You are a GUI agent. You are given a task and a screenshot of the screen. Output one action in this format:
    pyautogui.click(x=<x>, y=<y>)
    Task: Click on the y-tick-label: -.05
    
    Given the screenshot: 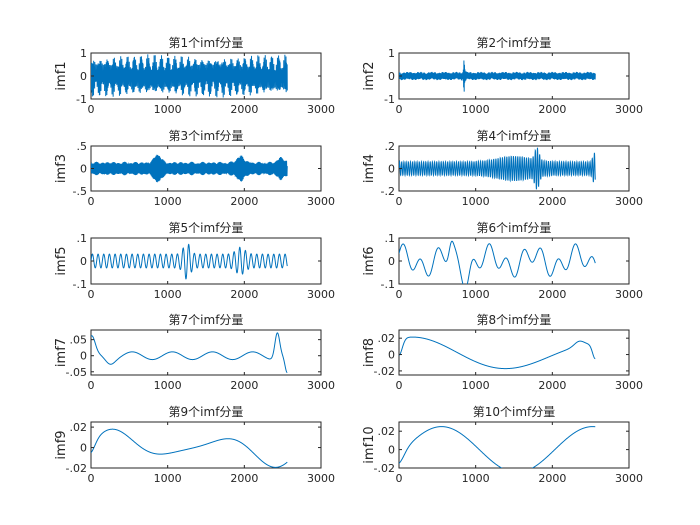 What is the action you would take?
    pyautogui.click(x=76, y=372)
    